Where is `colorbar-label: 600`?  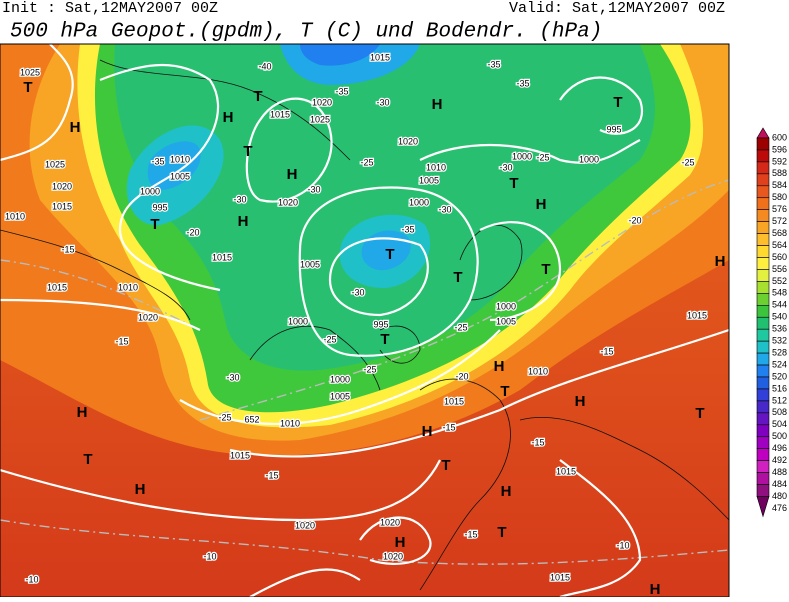 colorbar-label: 600 is located at coordinates (779, 137).